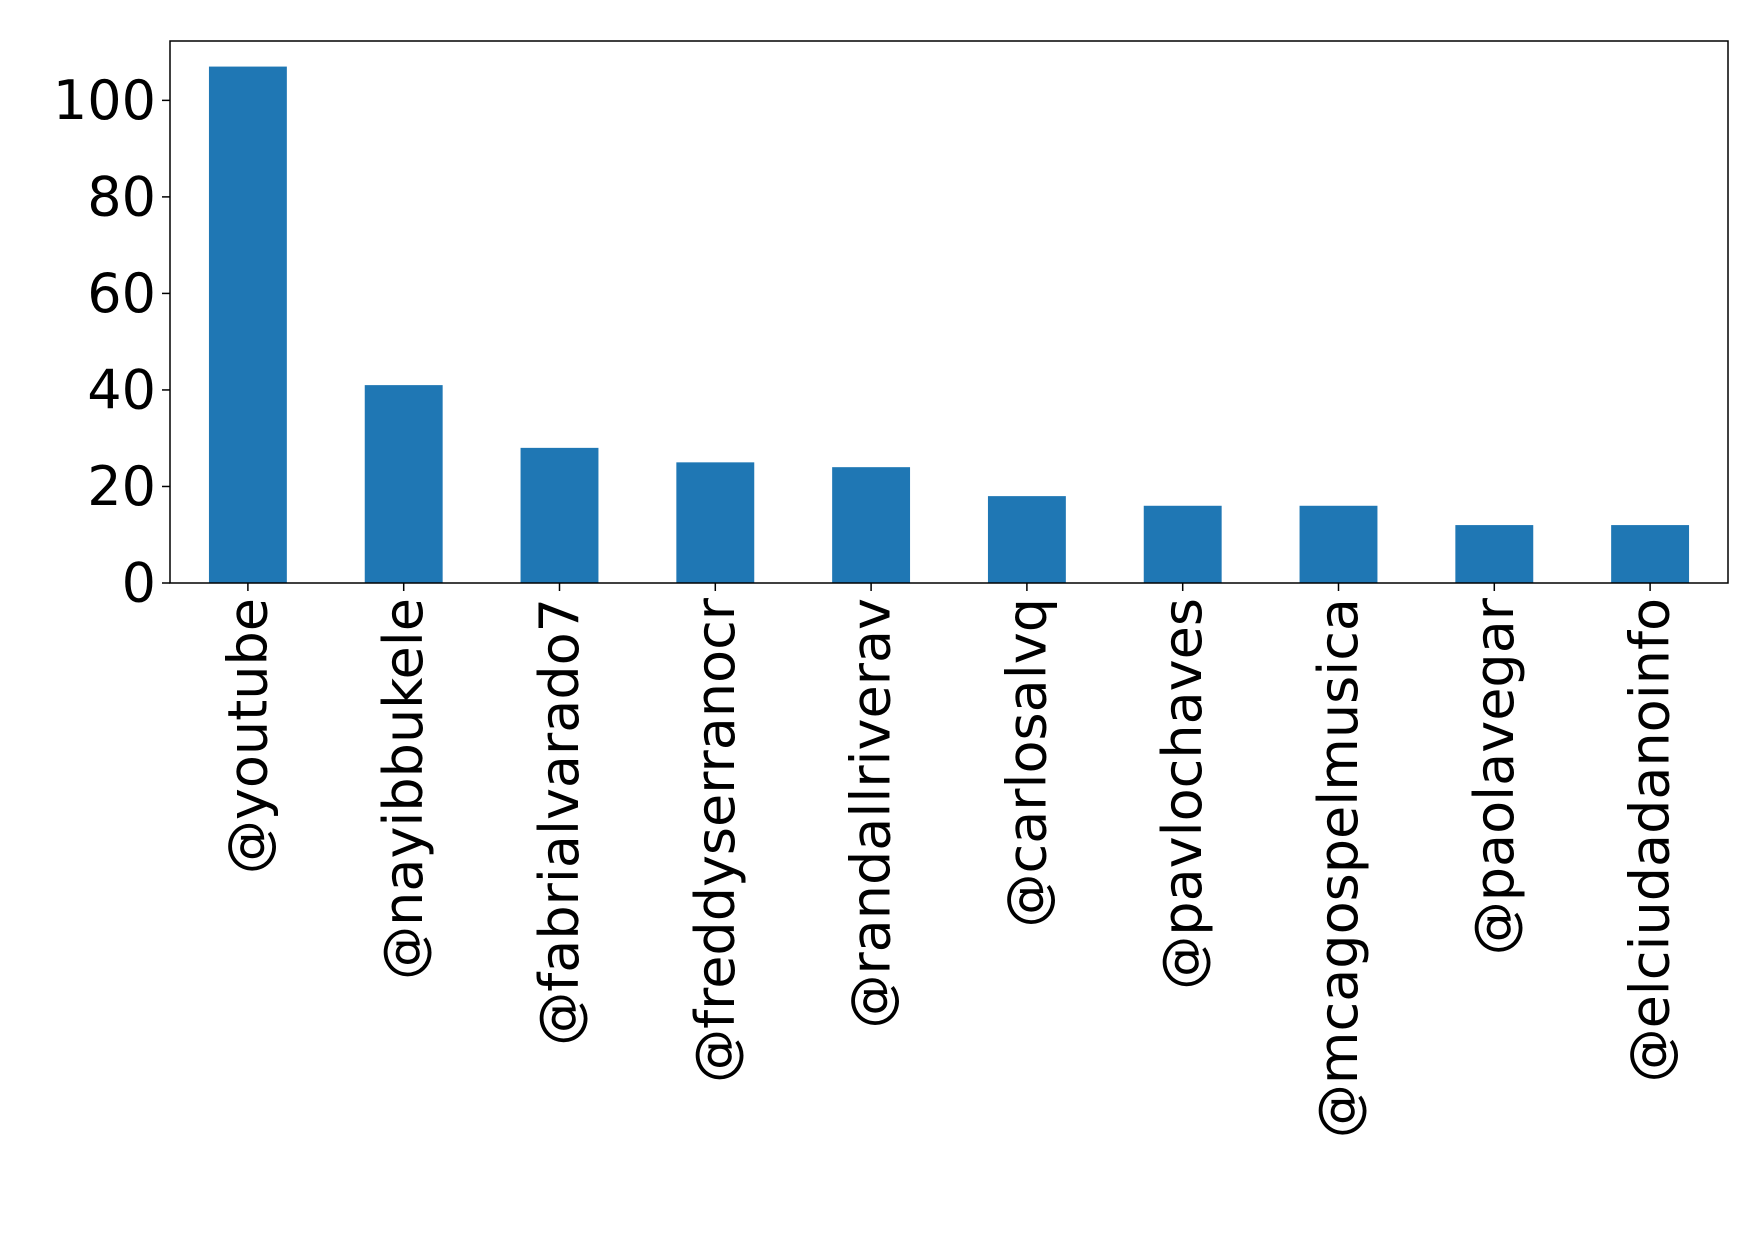 The height and width of the screenshot is (1253, 1758). What do you see at coordinates (247, 324) in the screenshot?
I see `bar-youtube` at bounding box center [247, 324].